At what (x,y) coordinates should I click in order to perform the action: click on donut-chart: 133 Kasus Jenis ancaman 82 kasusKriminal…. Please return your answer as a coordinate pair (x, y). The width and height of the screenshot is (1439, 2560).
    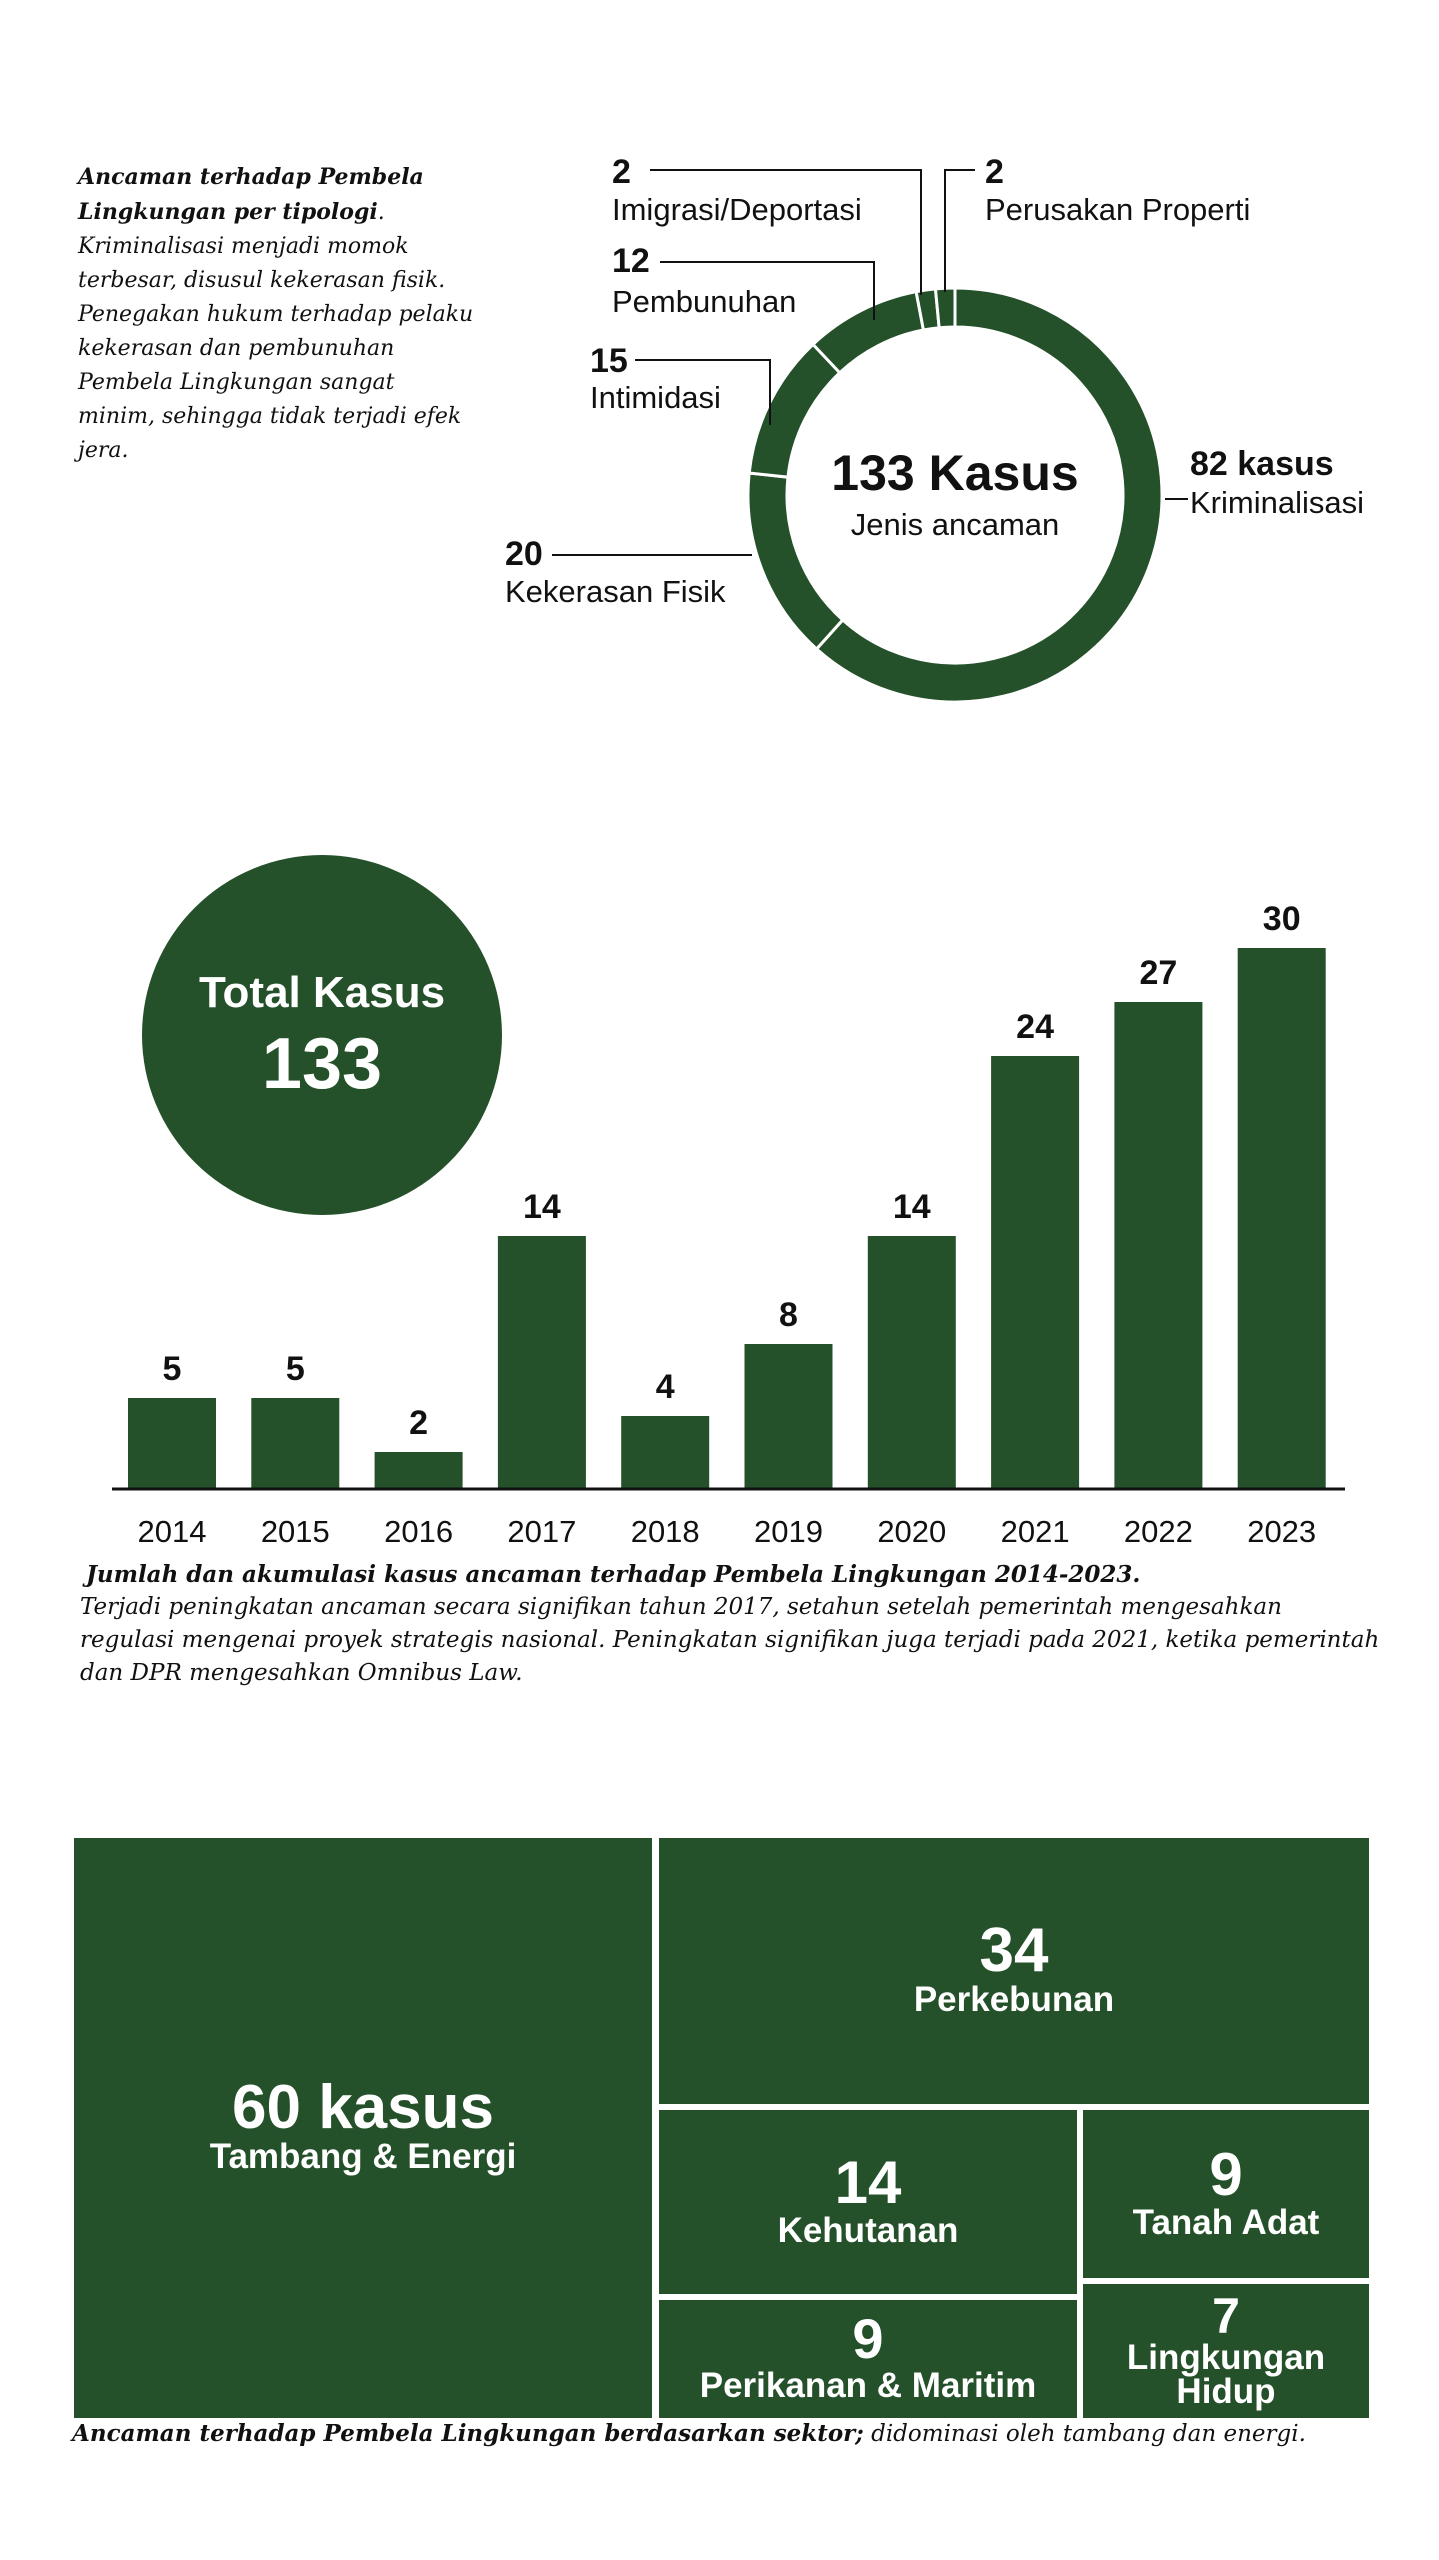
    Looking at the image, I should click on (934, 428).